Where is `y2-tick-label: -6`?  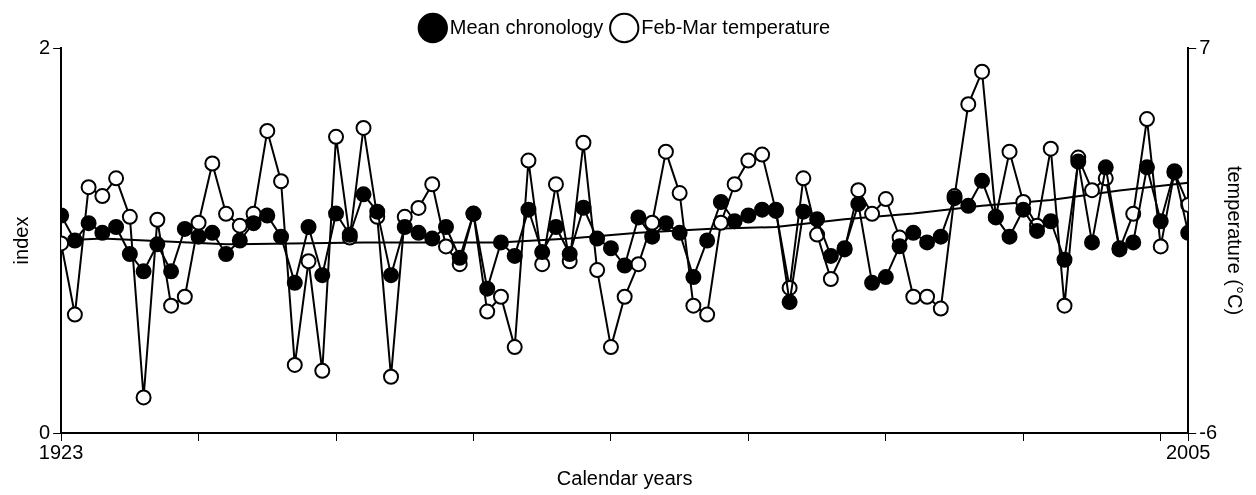 y2-tick-label: -6 is located at coordinates (1208, 431).